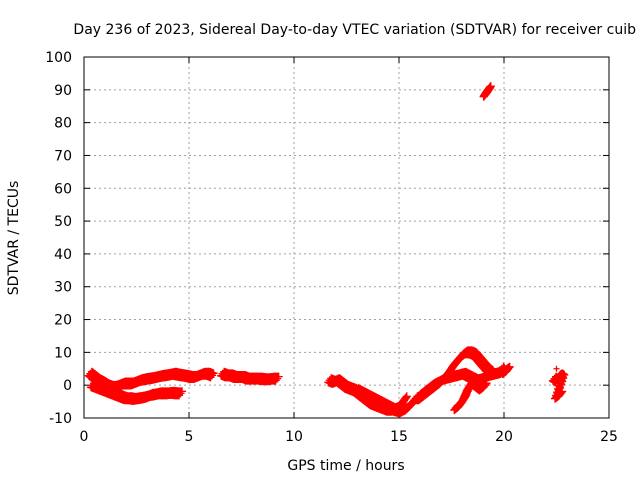  Describe the element at coordinates (250, 376) in the screenshot. I see `series-track-c` at that location.